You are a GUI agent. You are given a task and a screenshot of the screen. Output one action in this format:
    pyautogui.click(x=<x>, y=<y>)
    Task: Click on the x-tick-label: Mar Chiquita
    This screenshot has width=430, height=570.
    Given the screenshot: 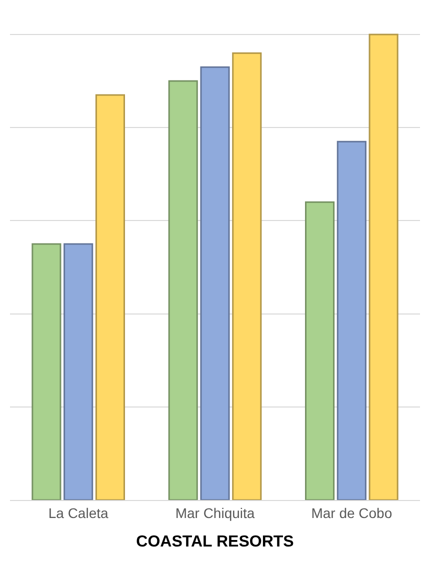 What is the action you would take?
    pyautogui.click(x=215, y=512)
    